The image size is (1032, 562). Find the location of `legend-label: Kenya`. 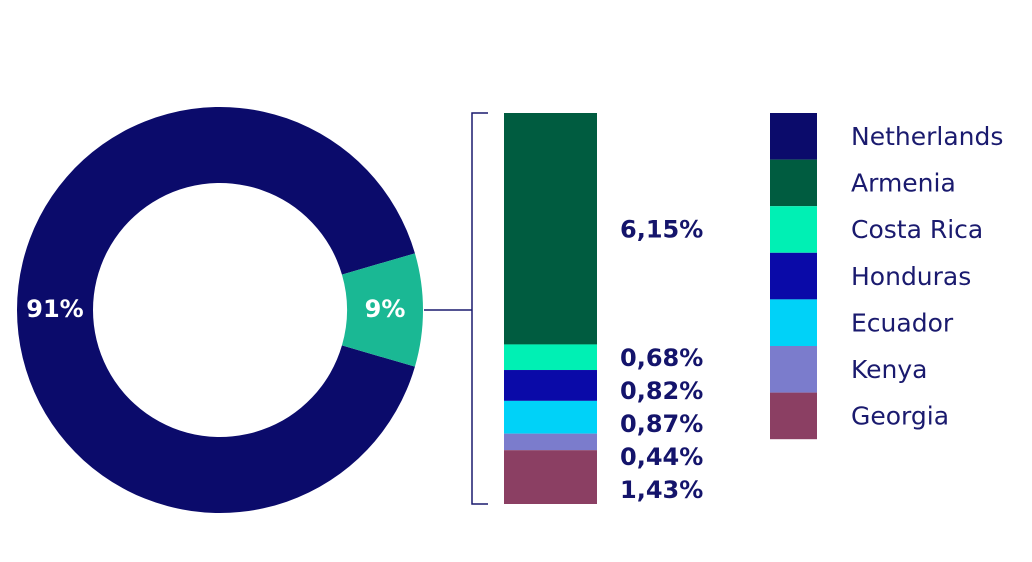

legend-label: Kenya is located at coordinates (889, 369).